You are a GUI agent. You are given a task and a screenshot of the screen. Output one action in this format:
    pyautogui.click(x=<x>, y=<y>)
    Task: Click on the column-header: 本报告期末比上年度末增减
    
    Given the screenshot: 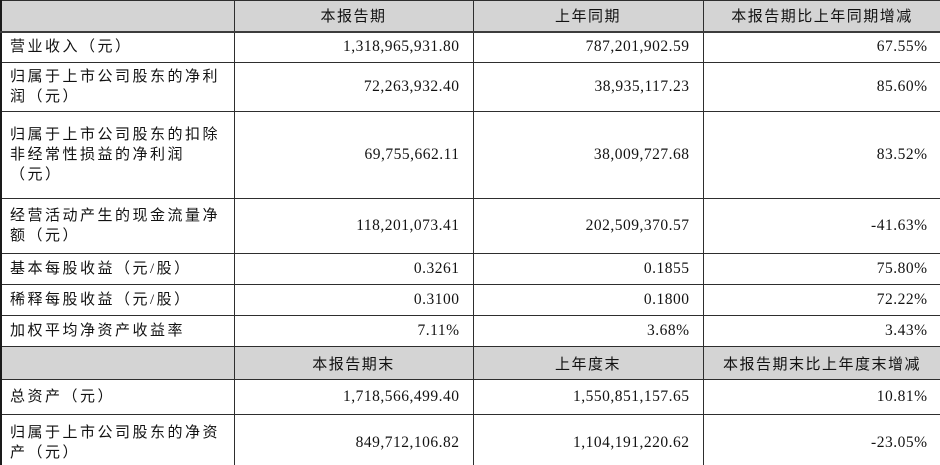 What is the action you would take?
    pyautogui.click(x=821, y=363)
    